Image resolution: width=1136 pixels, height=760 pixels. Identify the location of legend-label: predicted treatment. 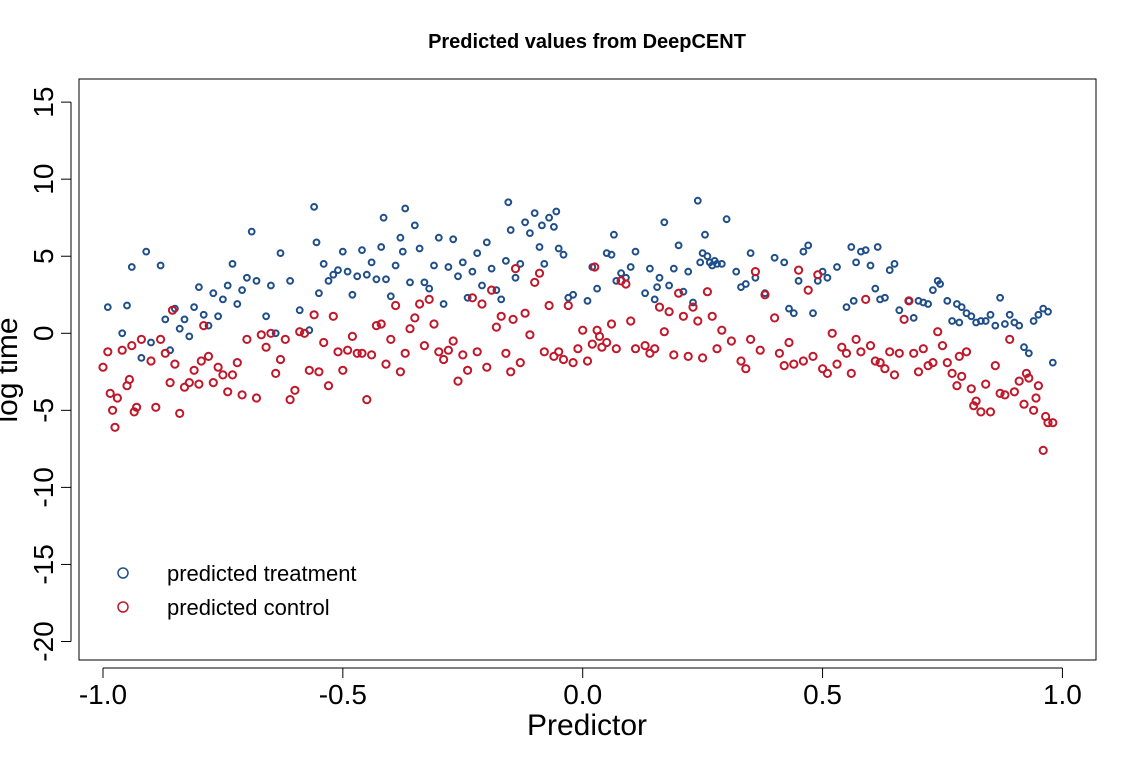
(262, 573).